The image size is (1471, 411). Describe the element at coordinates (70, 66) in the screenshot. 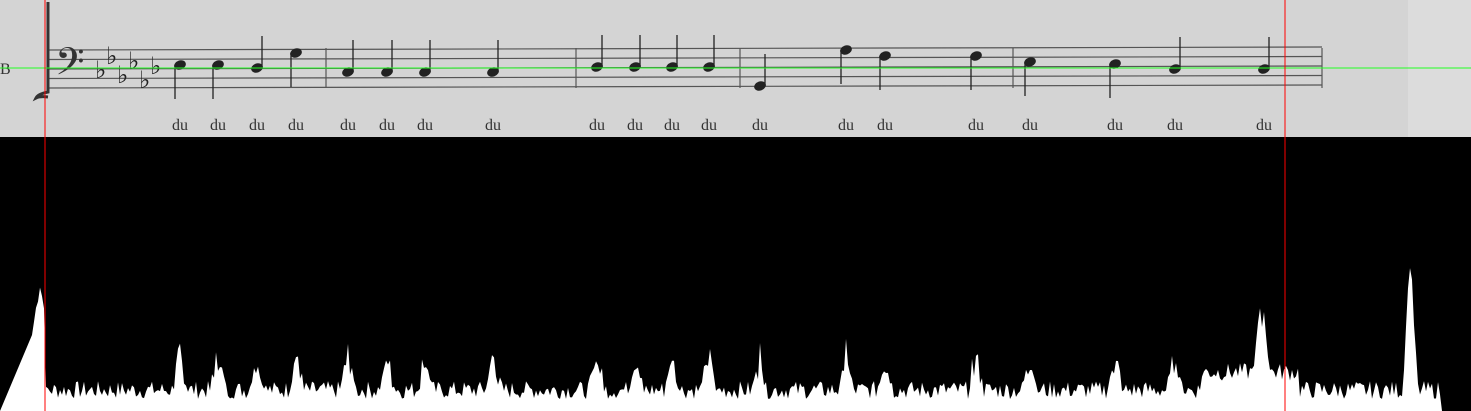

I see `bass-clef: 𝄢` at that location.